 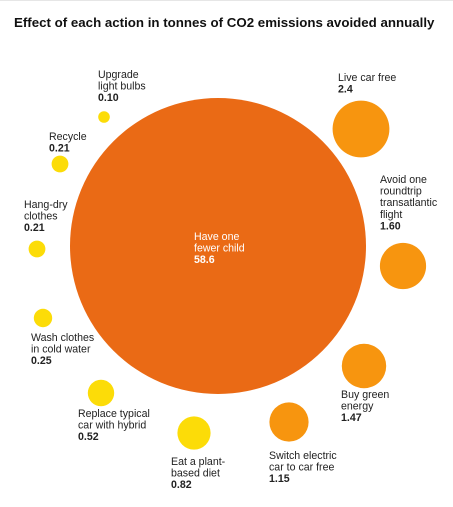 I want to click on bubble-light-bulbs, so click(x=104, y=117).